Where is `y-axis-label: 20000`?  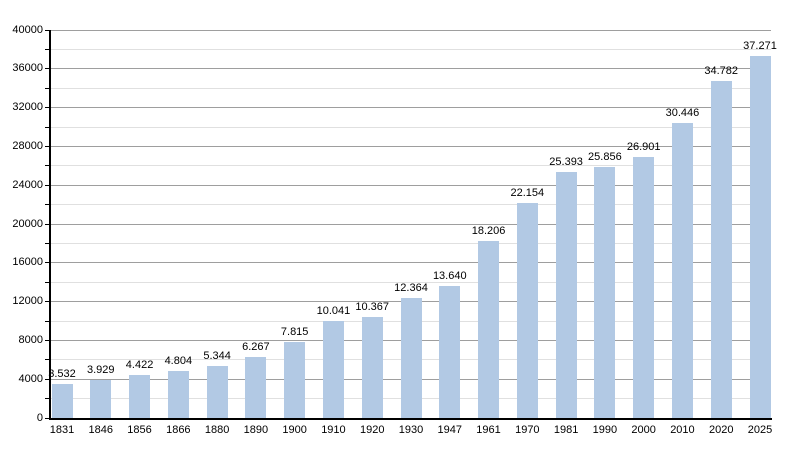 y-axis-label: 20000 is located at coordinates (27, 223).